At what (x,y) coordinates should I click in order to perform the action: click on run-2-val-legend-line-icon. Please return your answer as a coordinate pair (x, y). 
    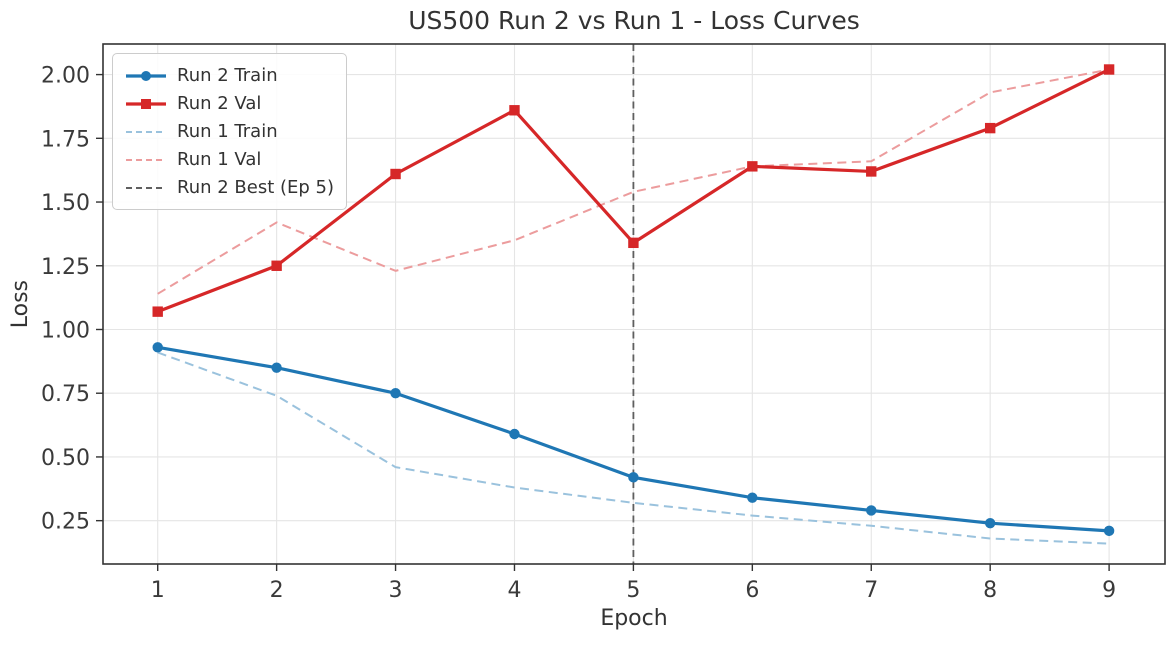
    Looking at the image, I should click on (146, 103).